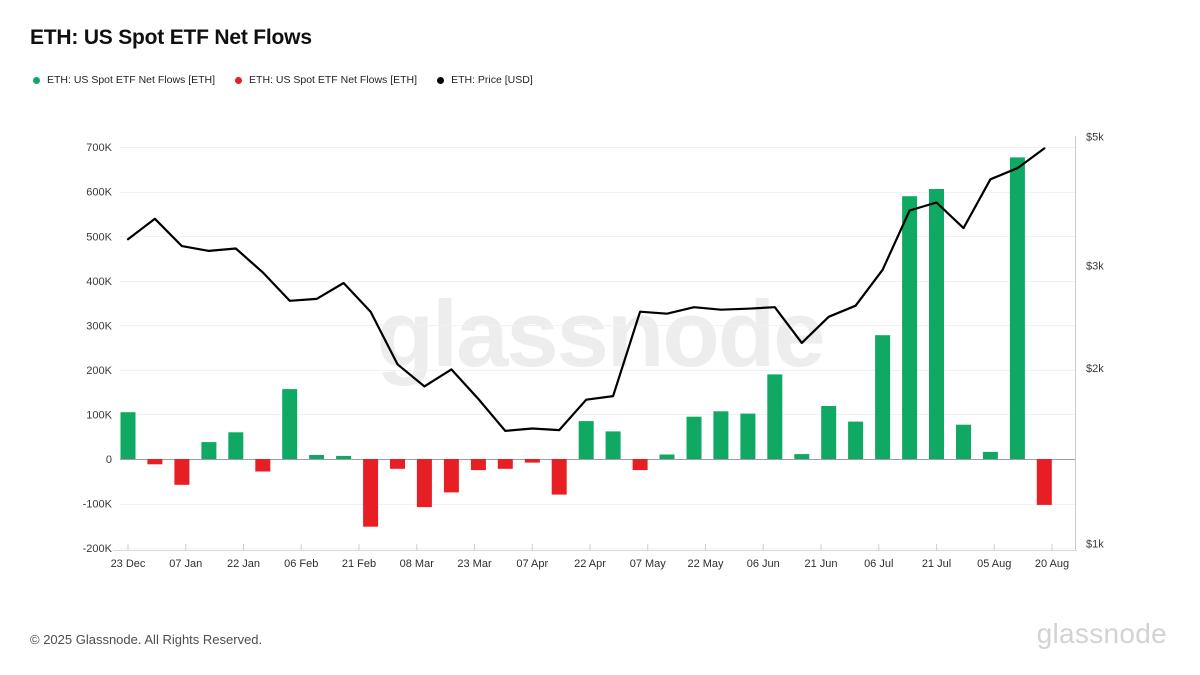 The image size is (1200, 675). I want to click on y-left-tick-label: -200K, so click(98, 549).